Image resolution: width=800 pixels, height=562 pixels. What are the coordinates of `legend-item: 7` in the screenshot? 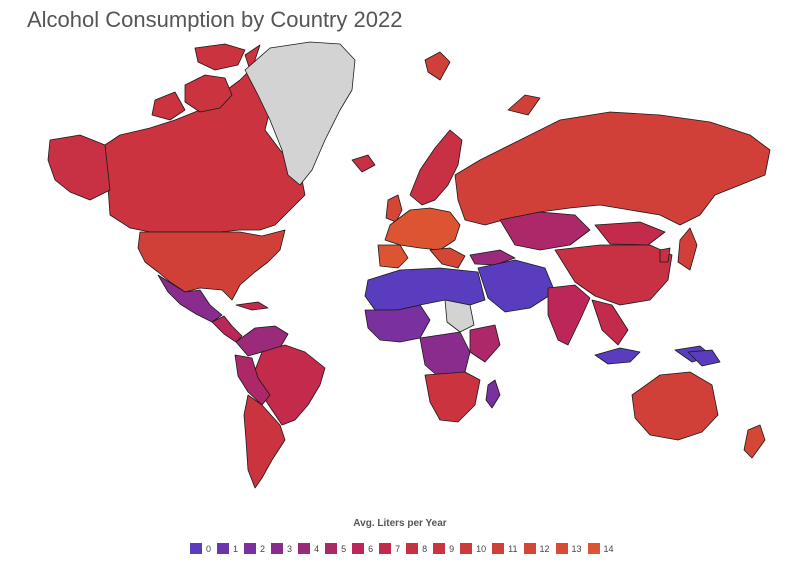 It's located at (390, 549).